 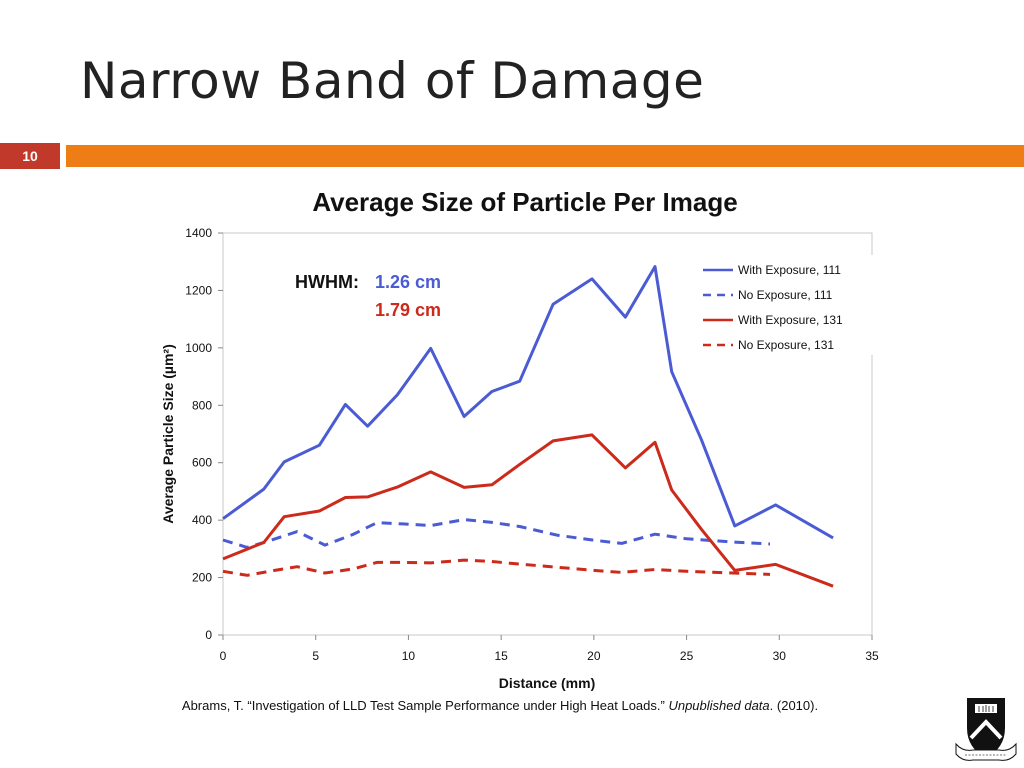 I want to click on y-axis-ticks: 0 200 400 600 800 1000 1200 1400, so click(x=204, y=434).